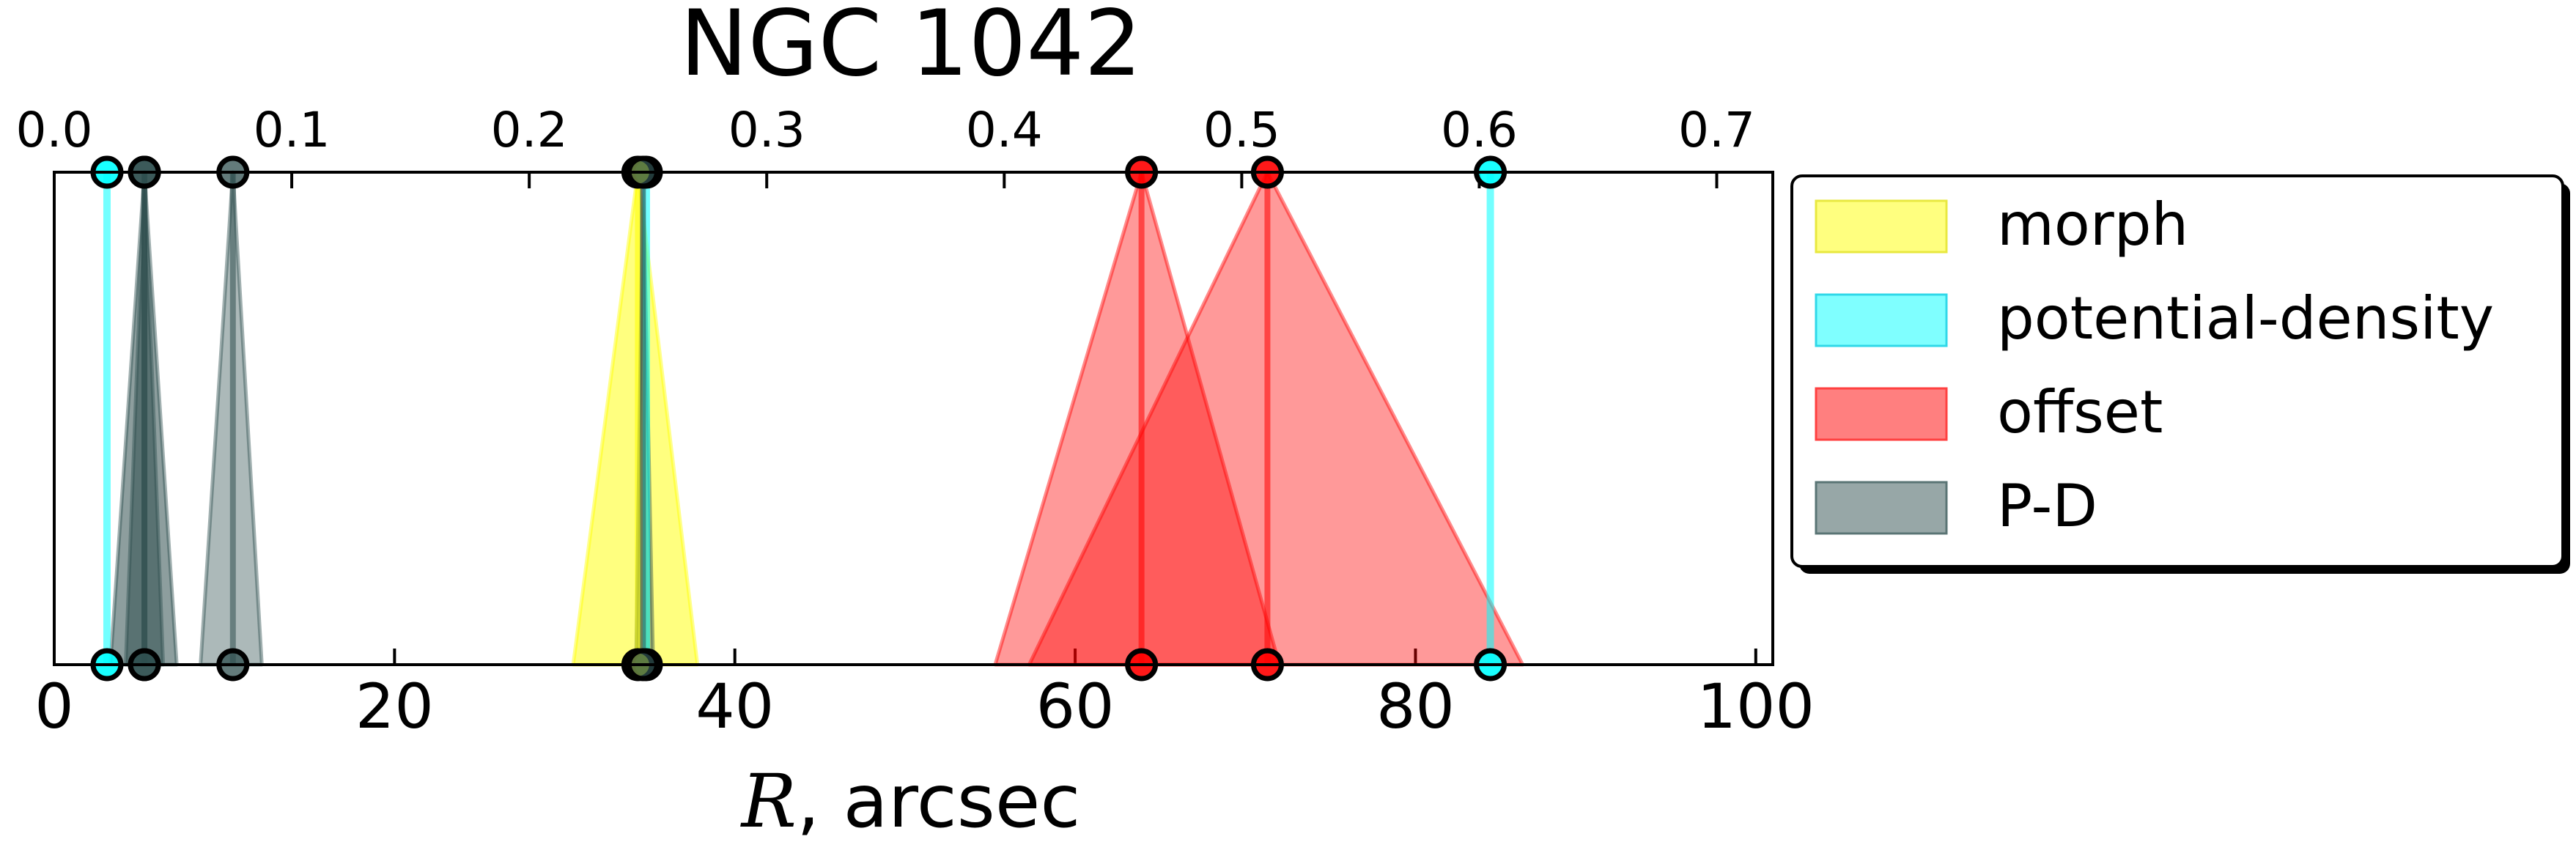 The width and height of the screenshot is (2576, 853). What do you see at coordinates (1881, 414) in the screenshot?
I see `legend-swatch-offset` at bounding box center [1881, 414].